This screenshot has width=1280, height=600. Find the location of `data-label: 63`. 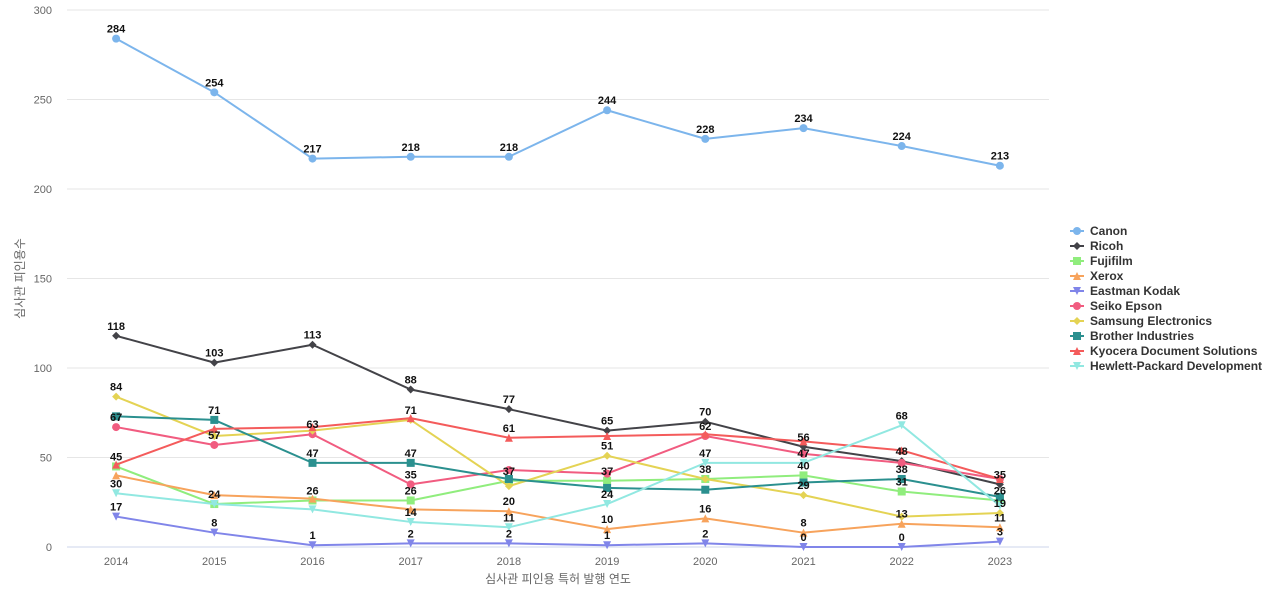

data-label: 63 is located at coordinates (312, 425).